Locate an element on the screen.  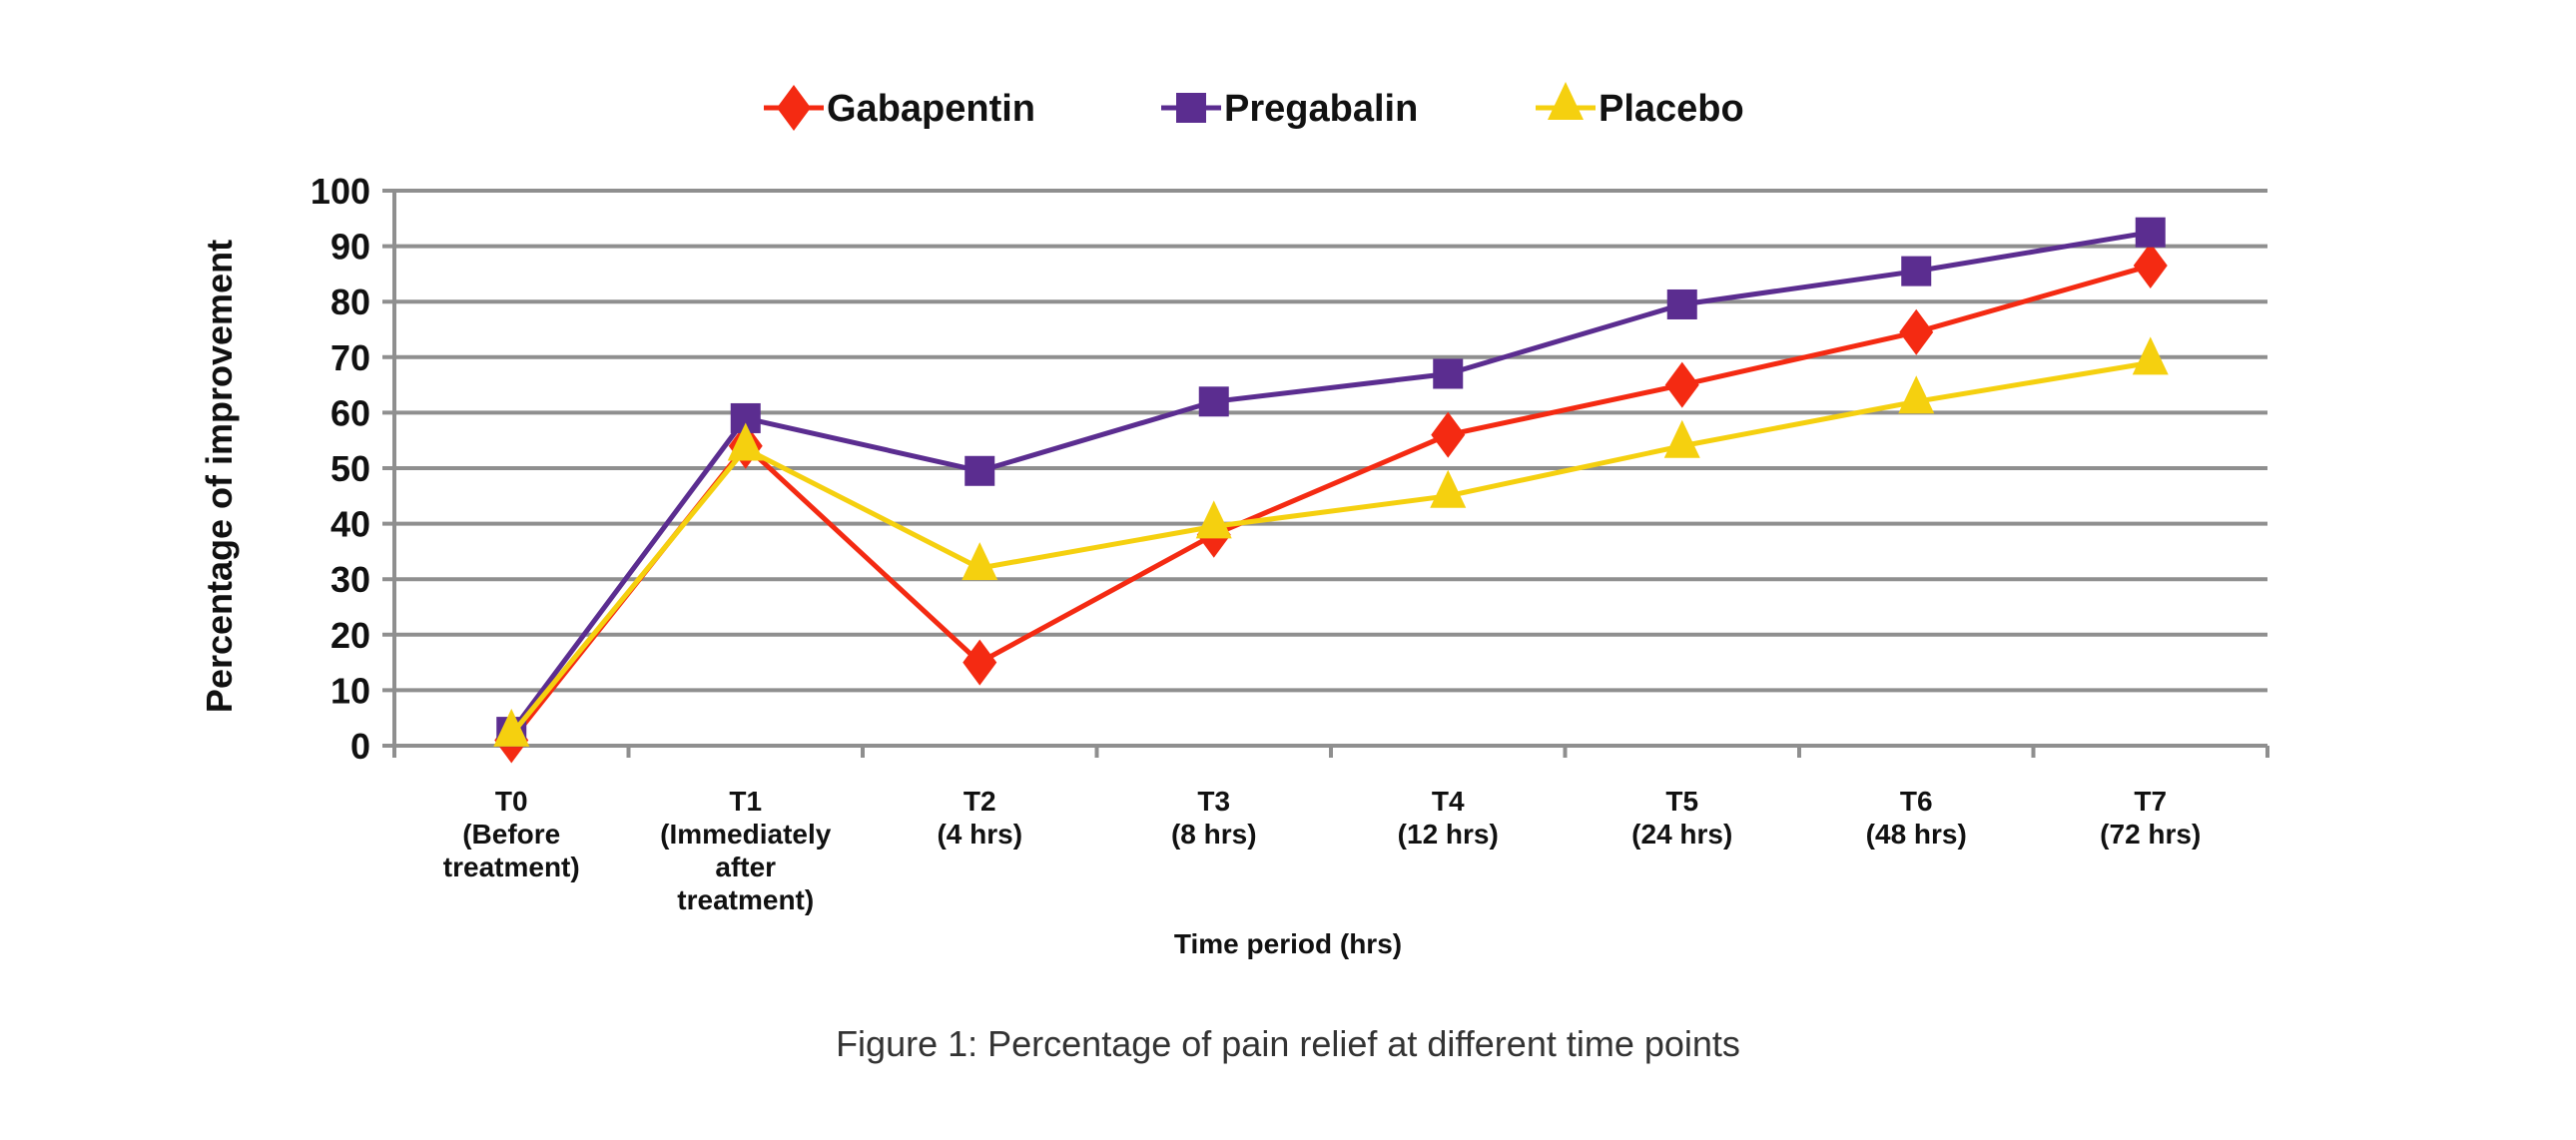
x-tick-label-line: (Before is located at coordinates (511, 834).